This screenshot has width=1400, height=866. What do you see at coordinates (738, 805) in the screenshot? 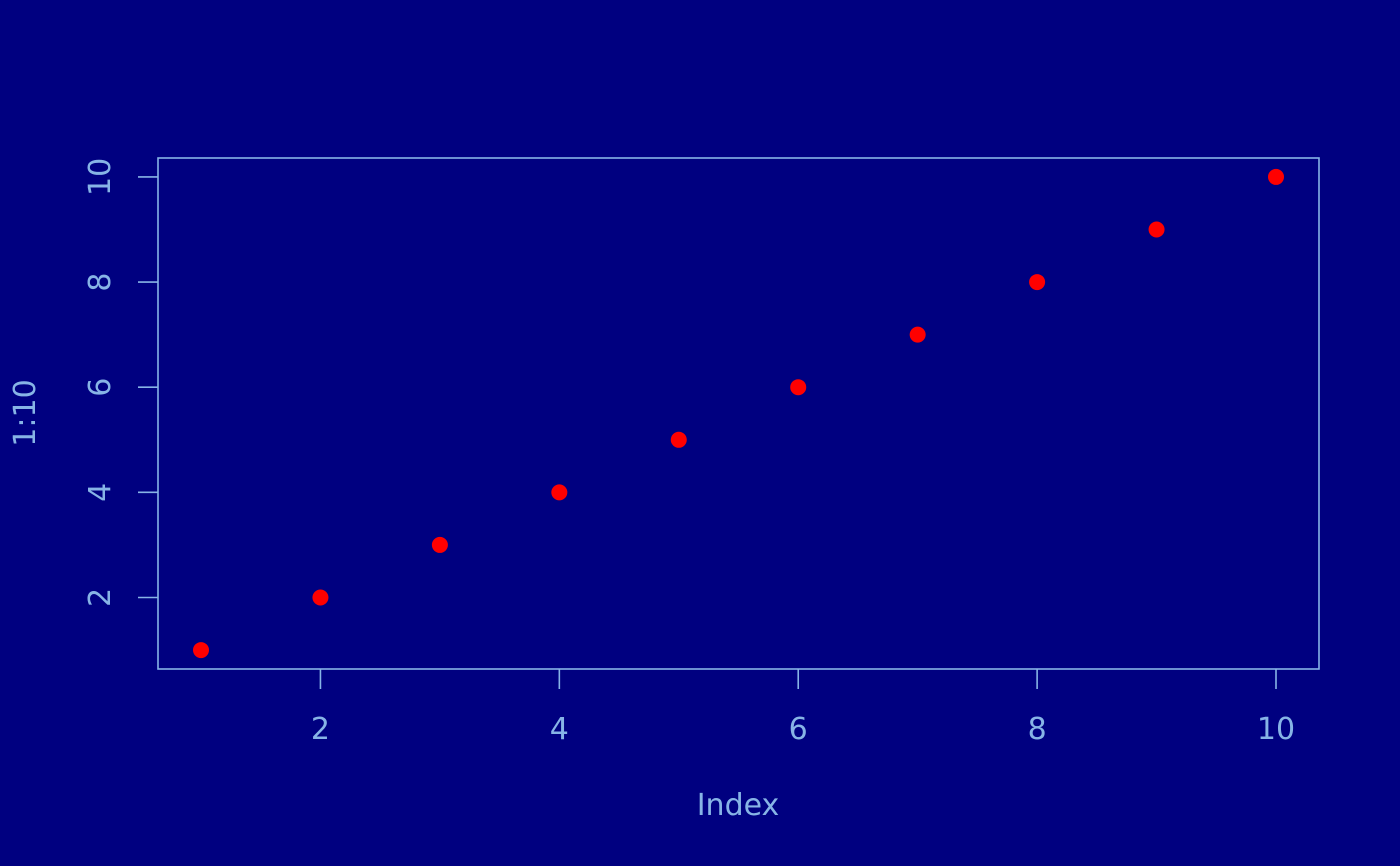
I see `x-axis-title: Index` at bounding box center [738, 805].